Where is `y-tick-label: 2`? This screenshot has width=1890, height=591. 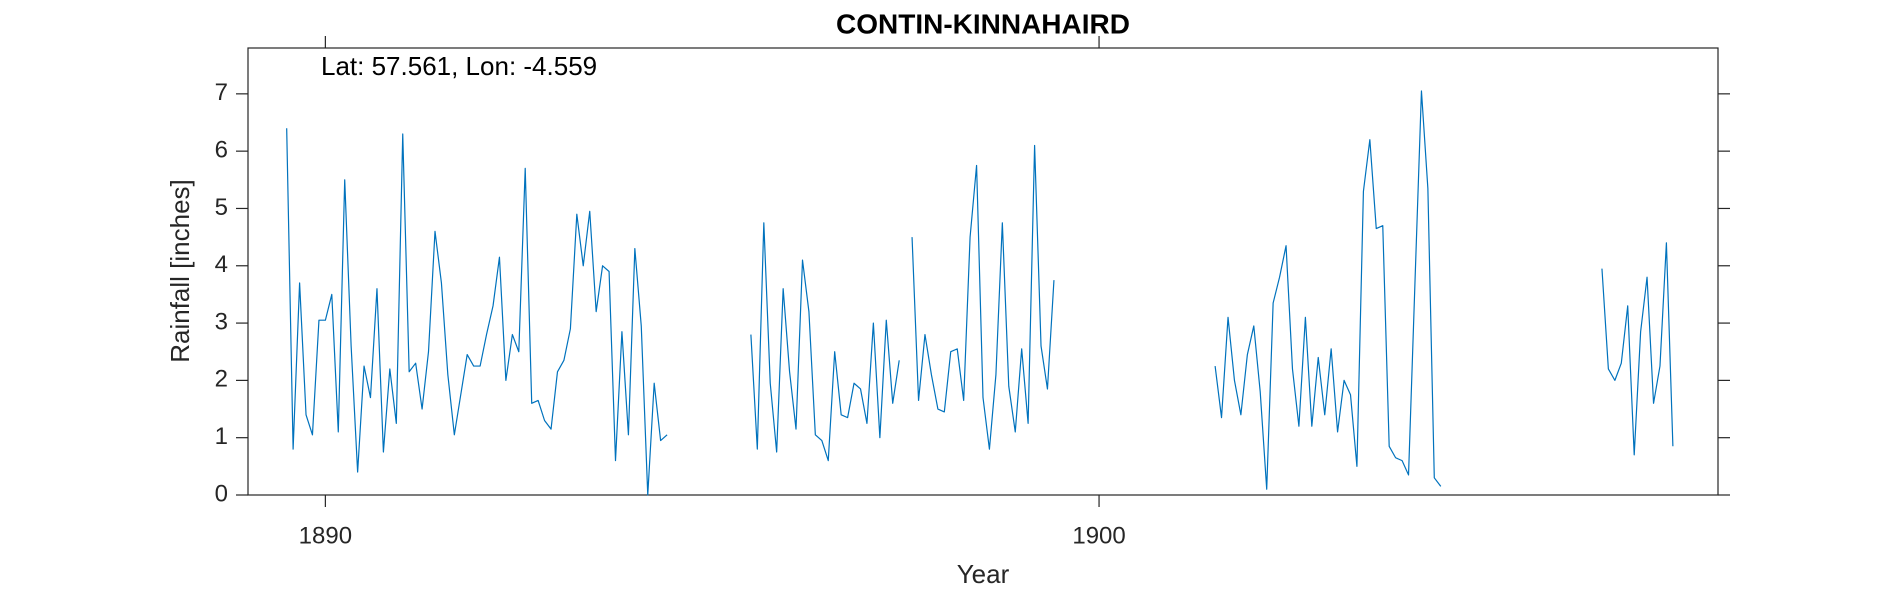
y-tick-label: 2 is located at coordinates (221, 379).